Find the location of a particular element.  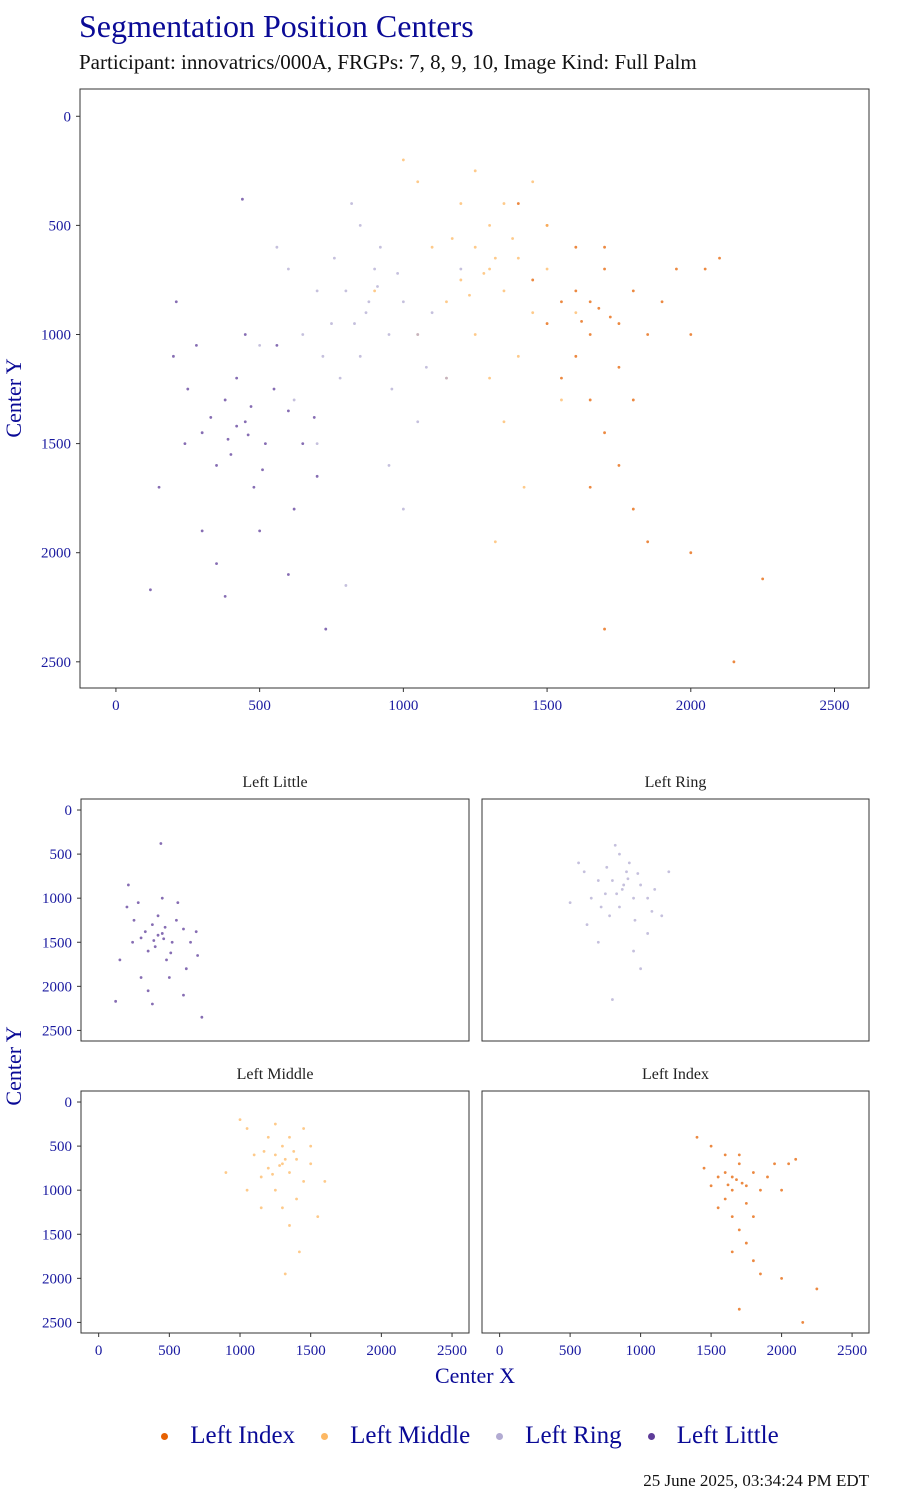

timestamp: 25 June 2025, 03:34:24 PM EDT is located at coordinates (756, 1480).